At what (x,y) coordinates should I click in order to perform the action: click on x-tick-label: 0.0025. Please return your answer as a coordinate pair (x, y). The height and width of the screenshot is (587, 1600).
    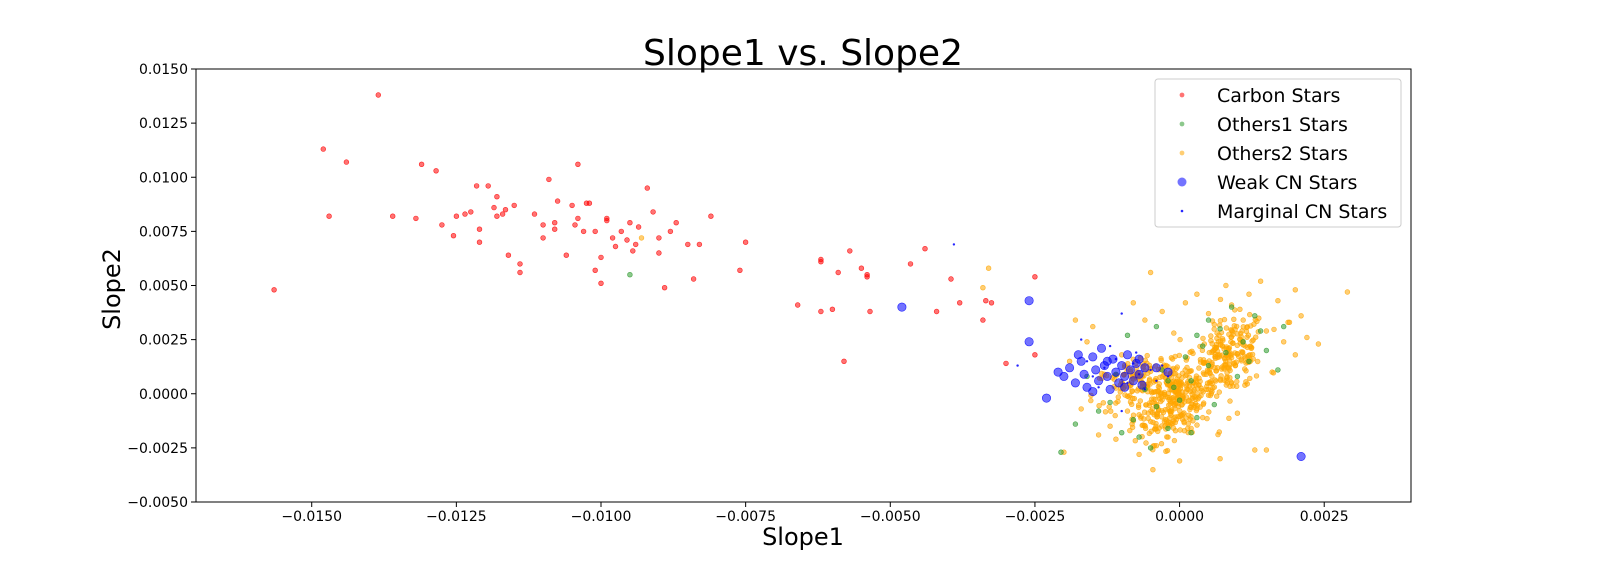
    Looking at the image, I should click on (1324, 517).